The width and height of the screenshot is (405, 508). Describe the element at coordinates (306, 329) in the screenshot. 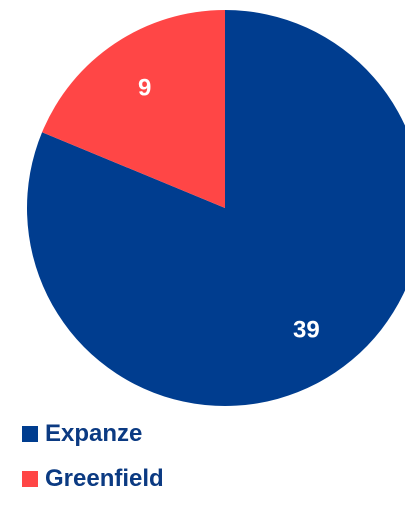

I see `data-label-expanze: 39` at that location.